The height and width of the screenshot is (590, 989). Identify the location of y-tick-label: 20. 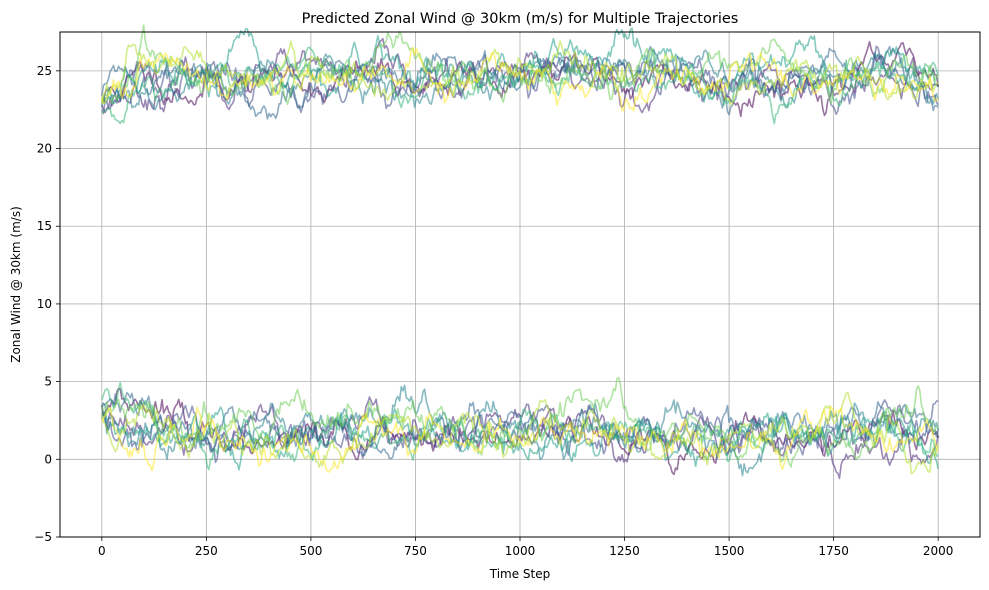
(44, 149).